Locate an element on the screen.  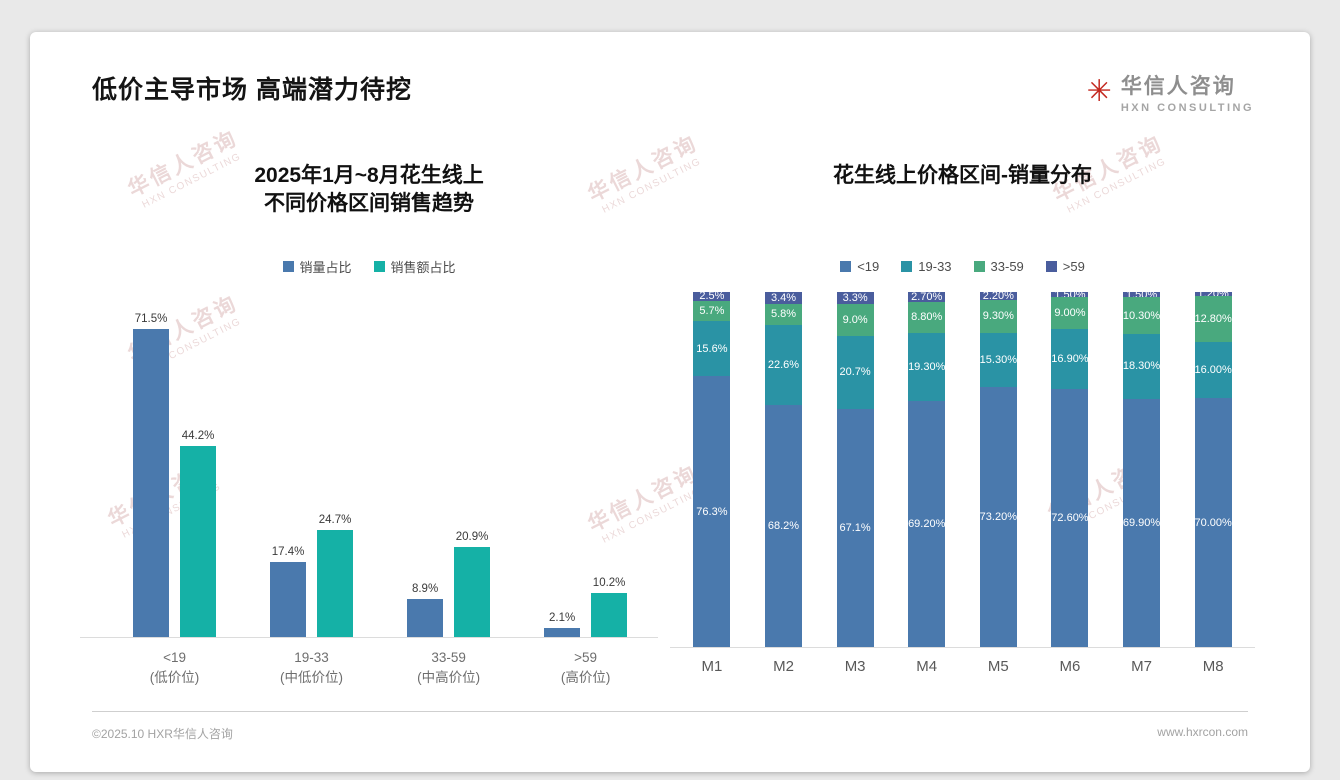
segment-value-label: 73.20% is located at coordinates (998, 517).